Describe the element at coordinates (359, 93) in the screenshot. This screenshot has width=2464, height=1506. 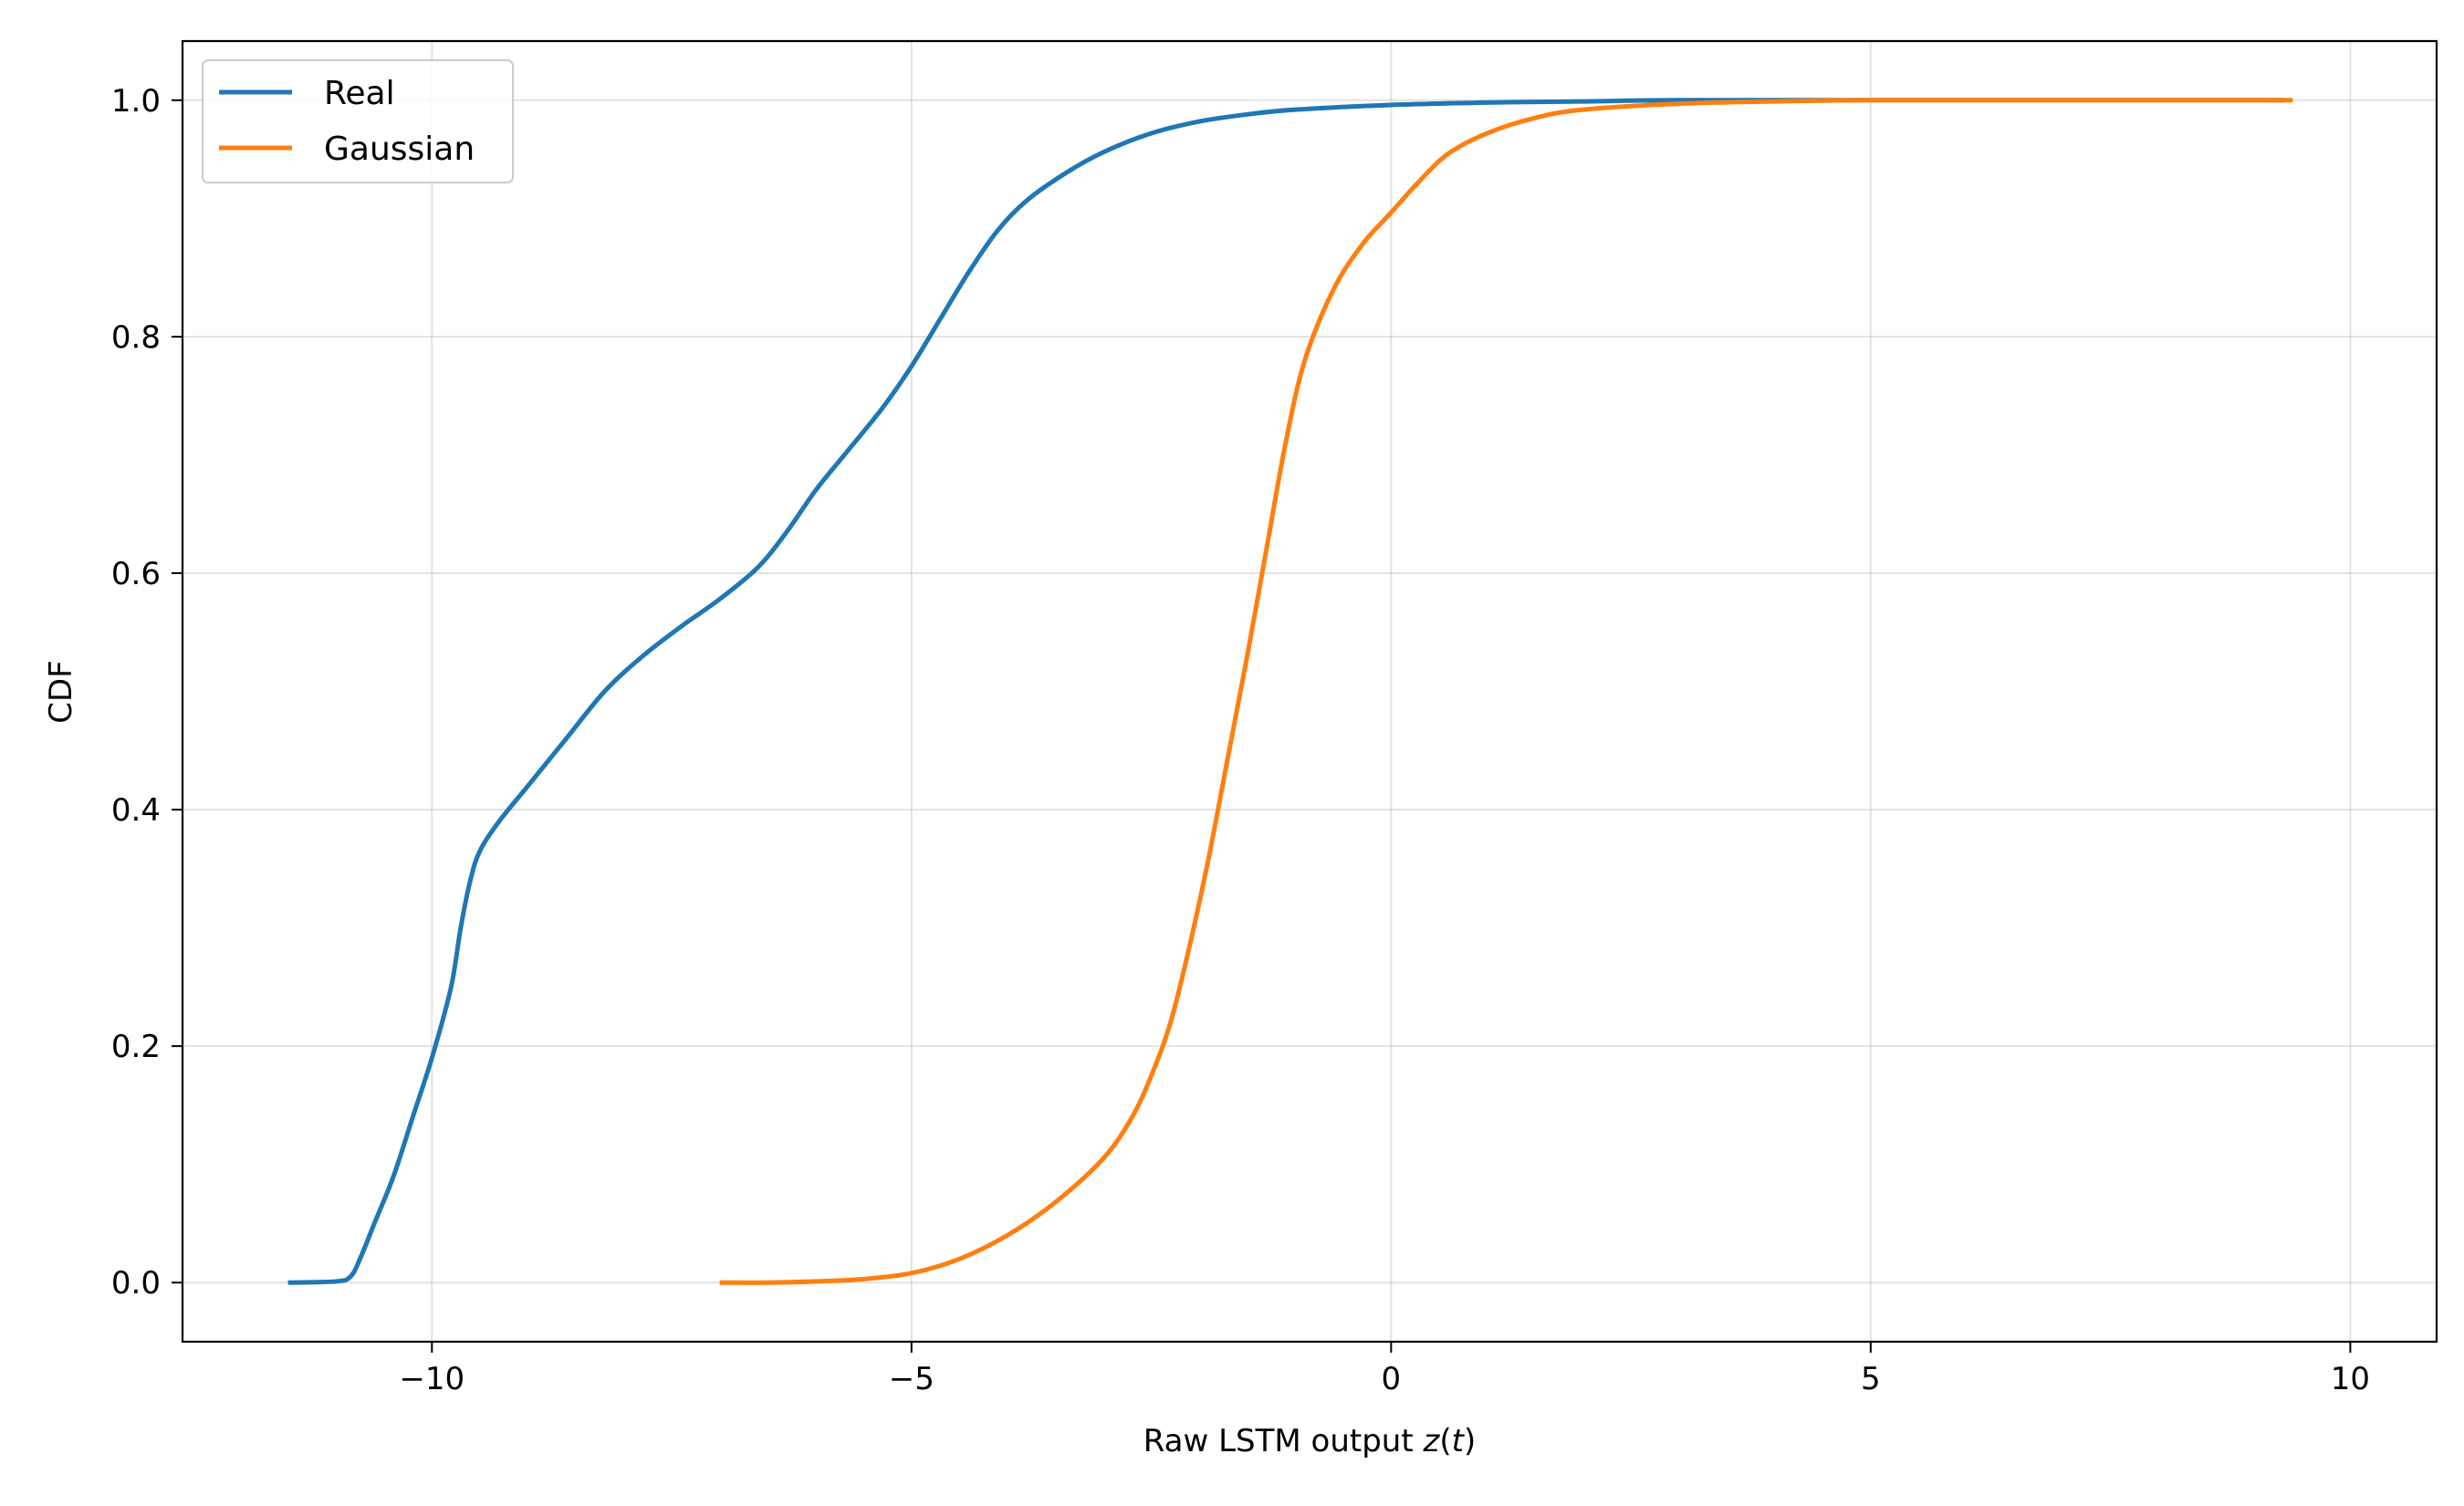
I see `legend-label-real: Real` at that location.